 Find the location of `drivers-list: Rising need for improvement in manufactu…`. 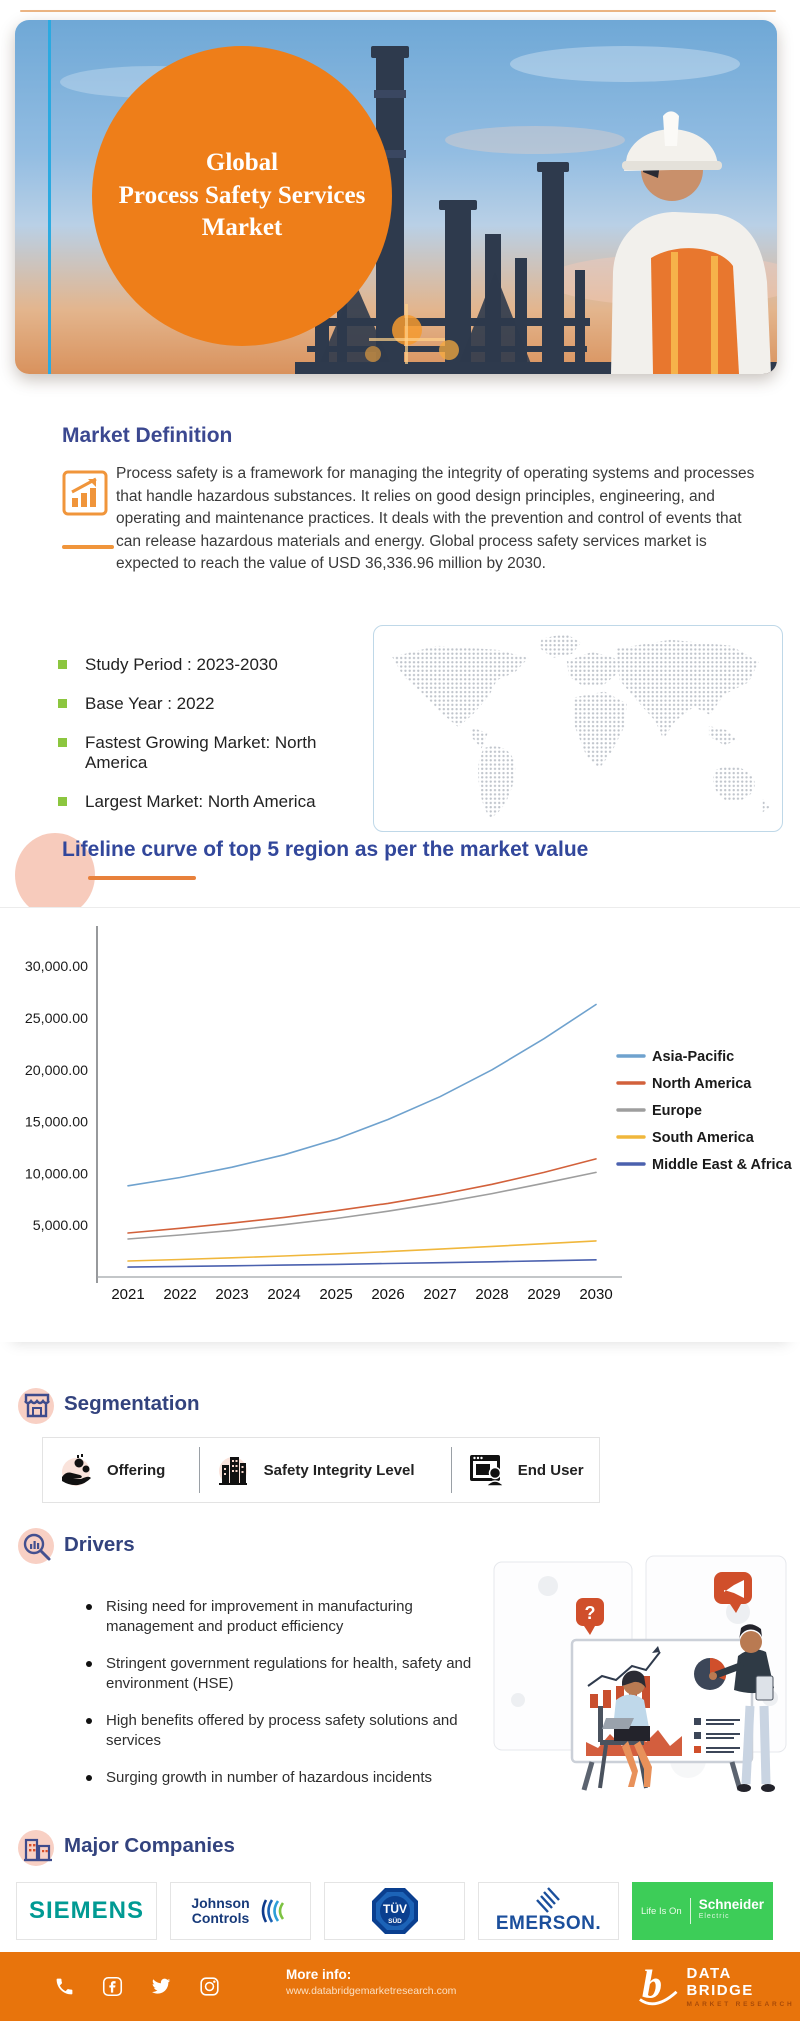

drivers-list: Rising need for improvement in manufactu… is located at coordinates (278, 1701).